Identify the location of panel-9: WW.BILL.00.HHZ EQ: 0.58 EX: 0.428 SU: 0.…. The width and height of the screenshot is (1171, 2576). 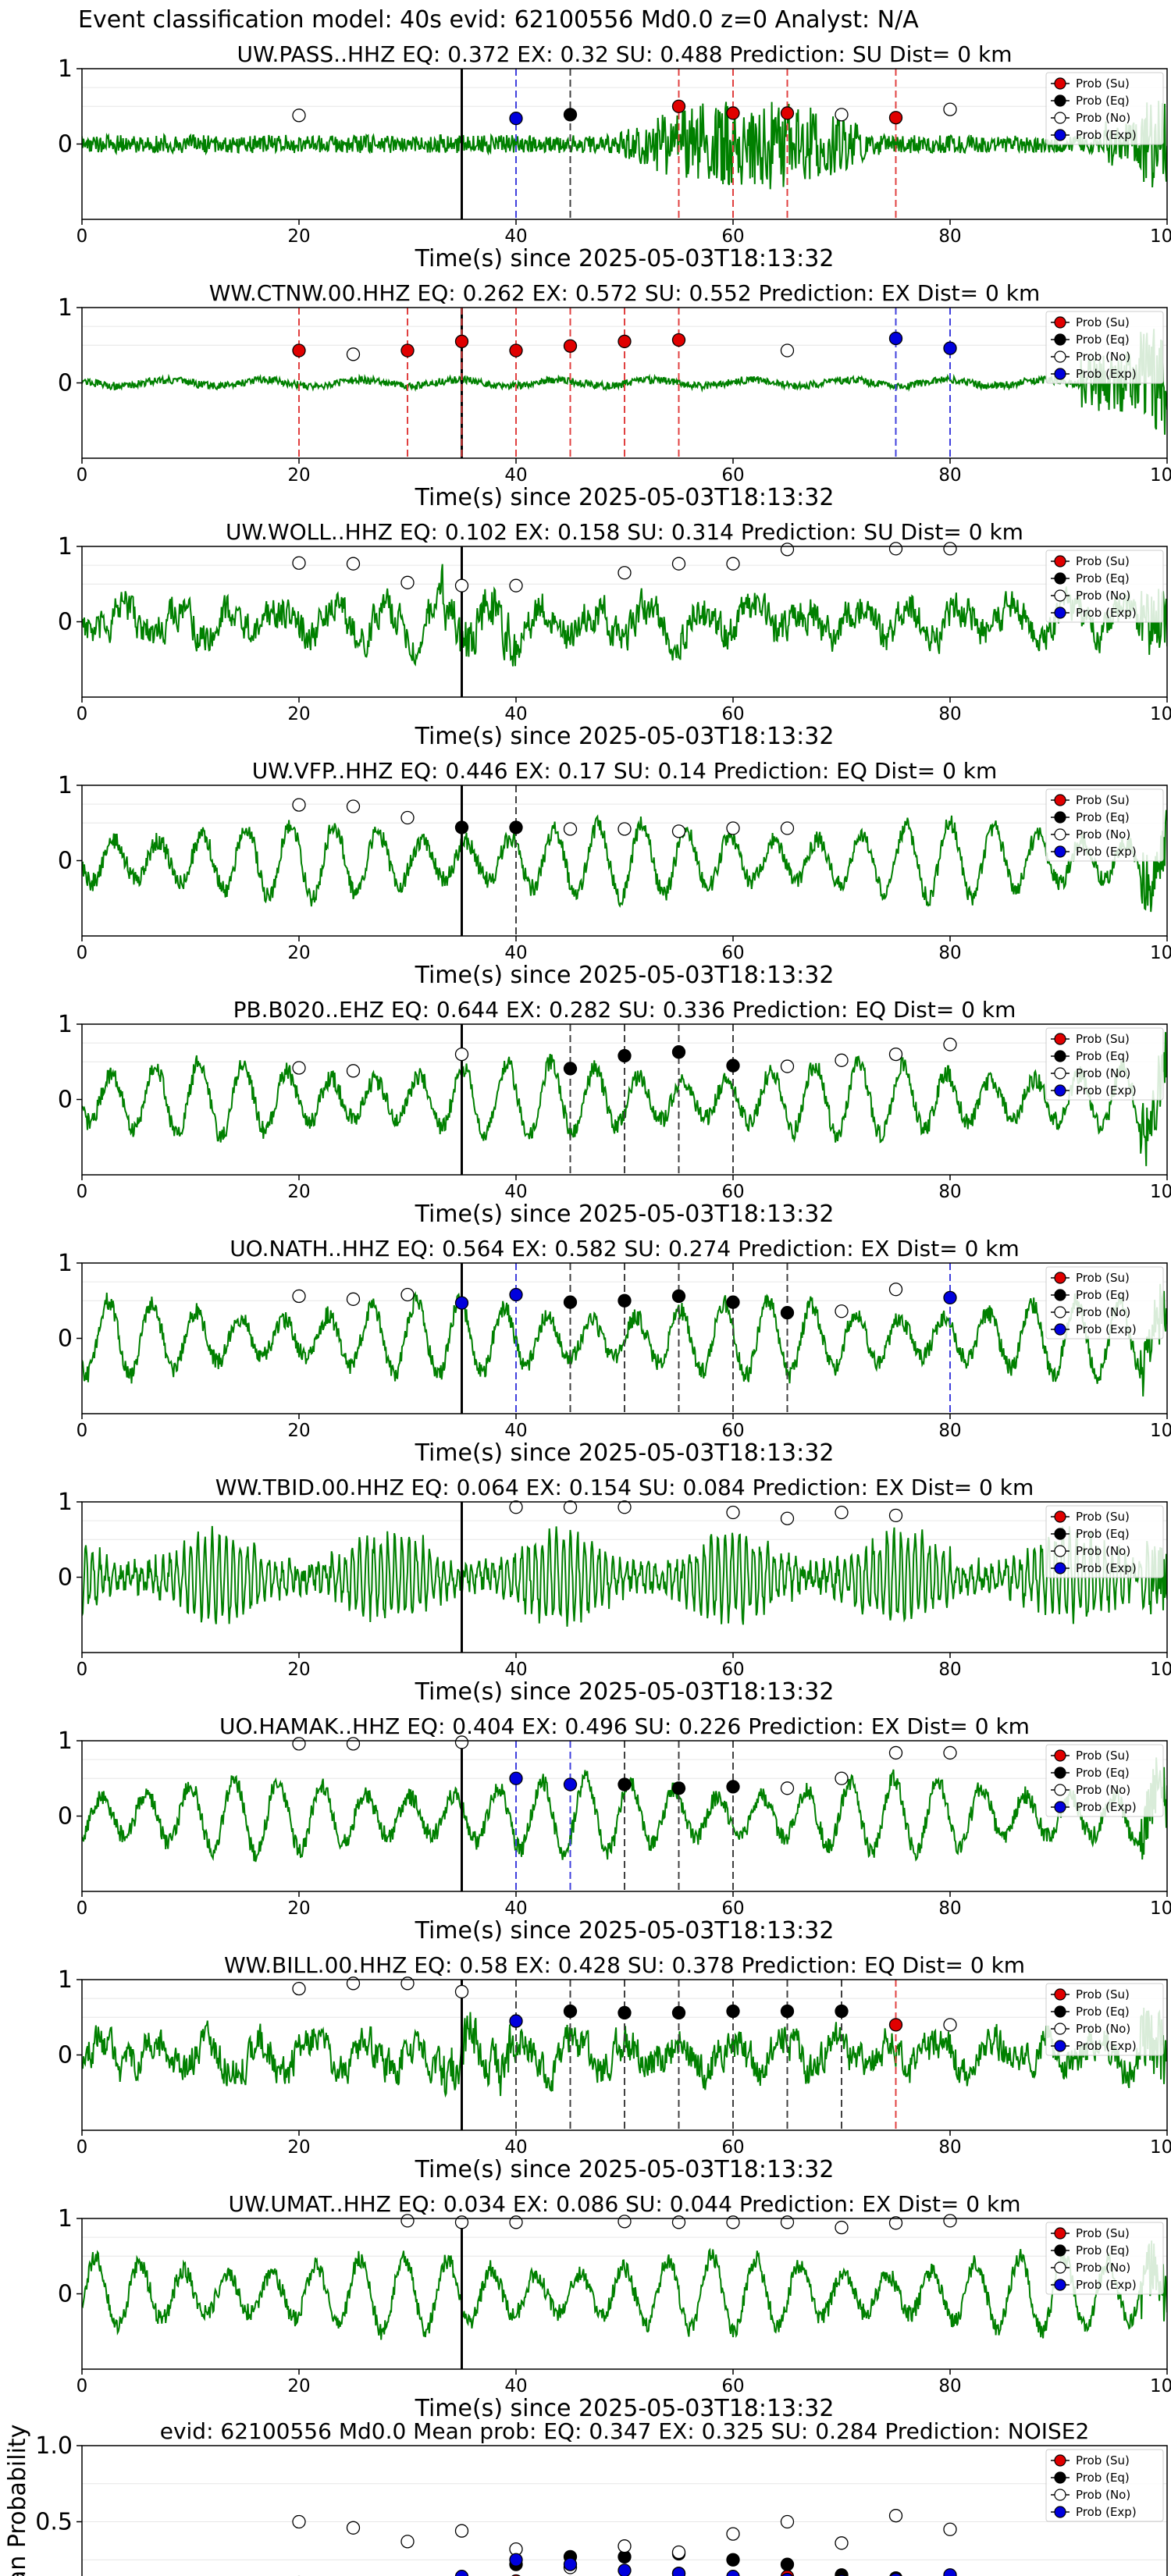
(614, 2067).